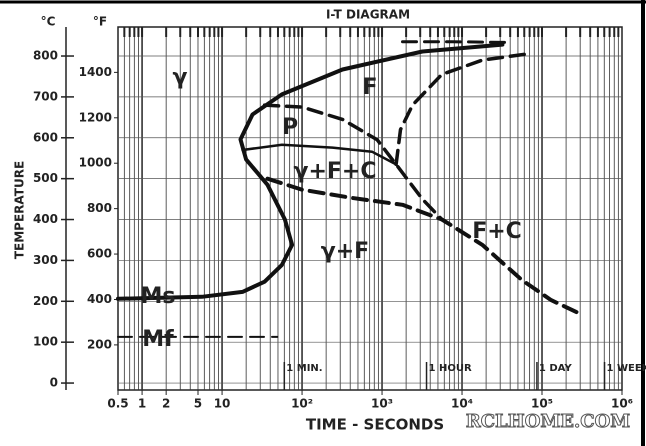 Image resolution: width=646 pixels, height=446 pixels. What do you see at coordinates (345, 251) in the screenshot?
I see `annotation: γ+F` at bounding box center [345, 251].